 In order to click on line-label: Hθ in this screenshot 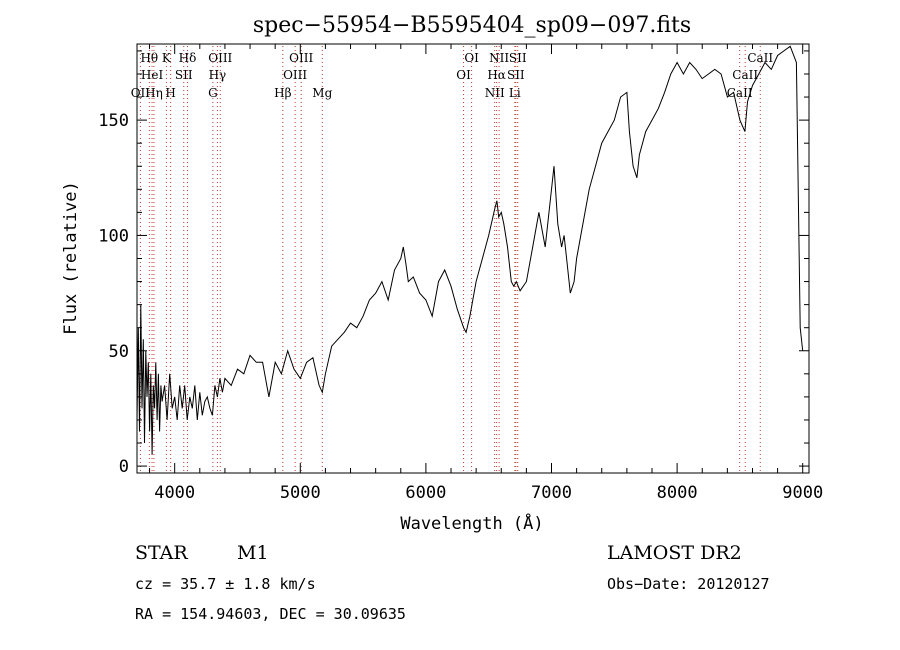, I will do `click(149, 58)`.